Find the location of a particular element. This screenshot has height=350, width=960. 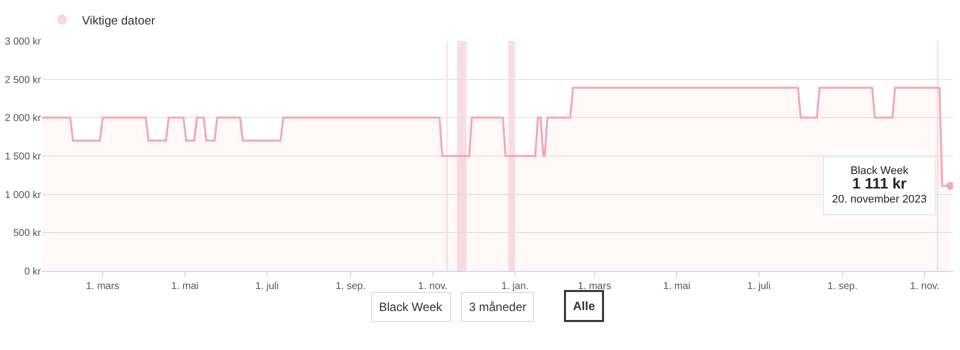

y-tick-label: 1 500 kr is located at coordinates (23, 157).